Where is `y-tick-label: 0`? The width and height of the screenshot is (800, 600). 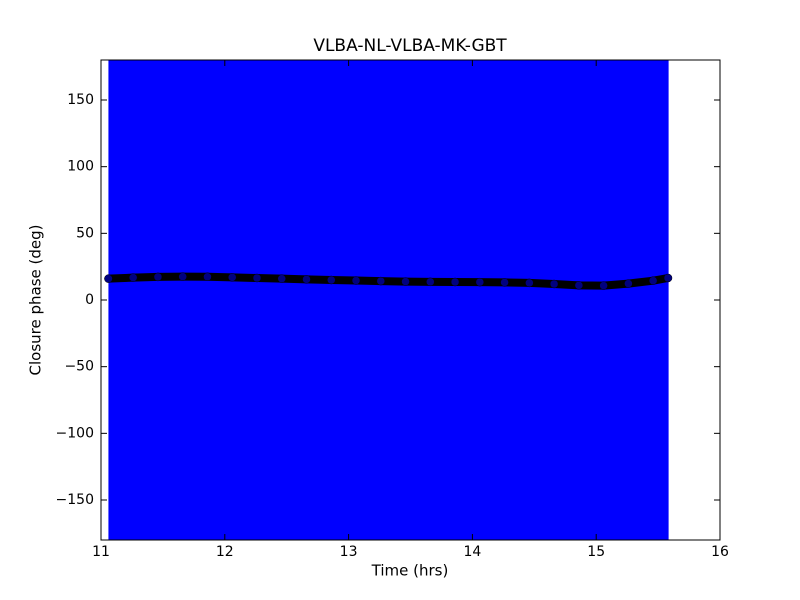 y-tick-label: 0 is located at coordinates (89, 300).